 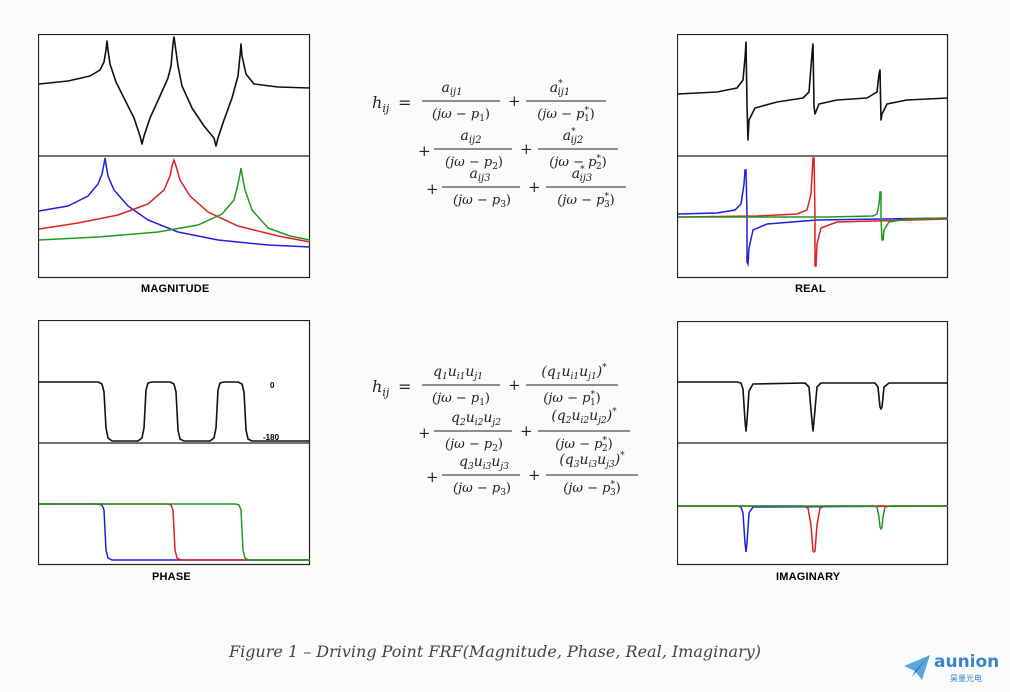 What do you see at coordinates (573, 136) in the screenshot?
I see `svg-text:a*ij2: a* ij2` at bounding box center [573, 136].